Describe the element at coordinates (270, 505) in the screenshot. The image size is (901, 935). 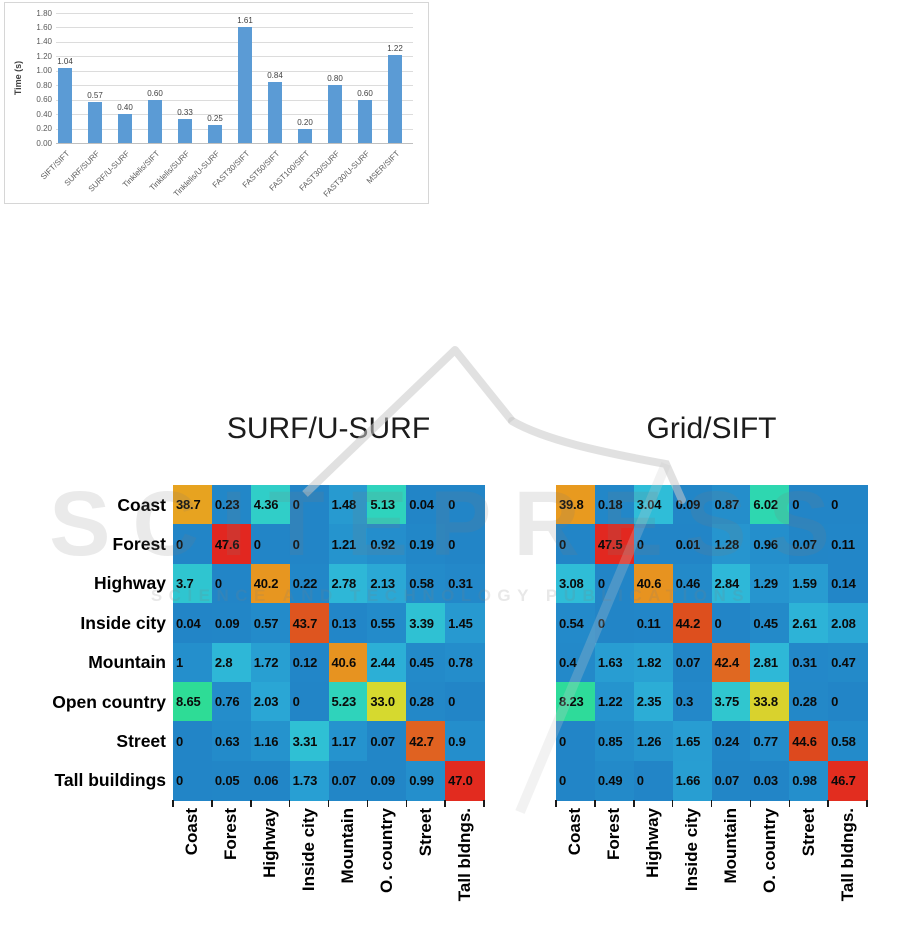
I see `heatmap-cell: 4.36` at that location.